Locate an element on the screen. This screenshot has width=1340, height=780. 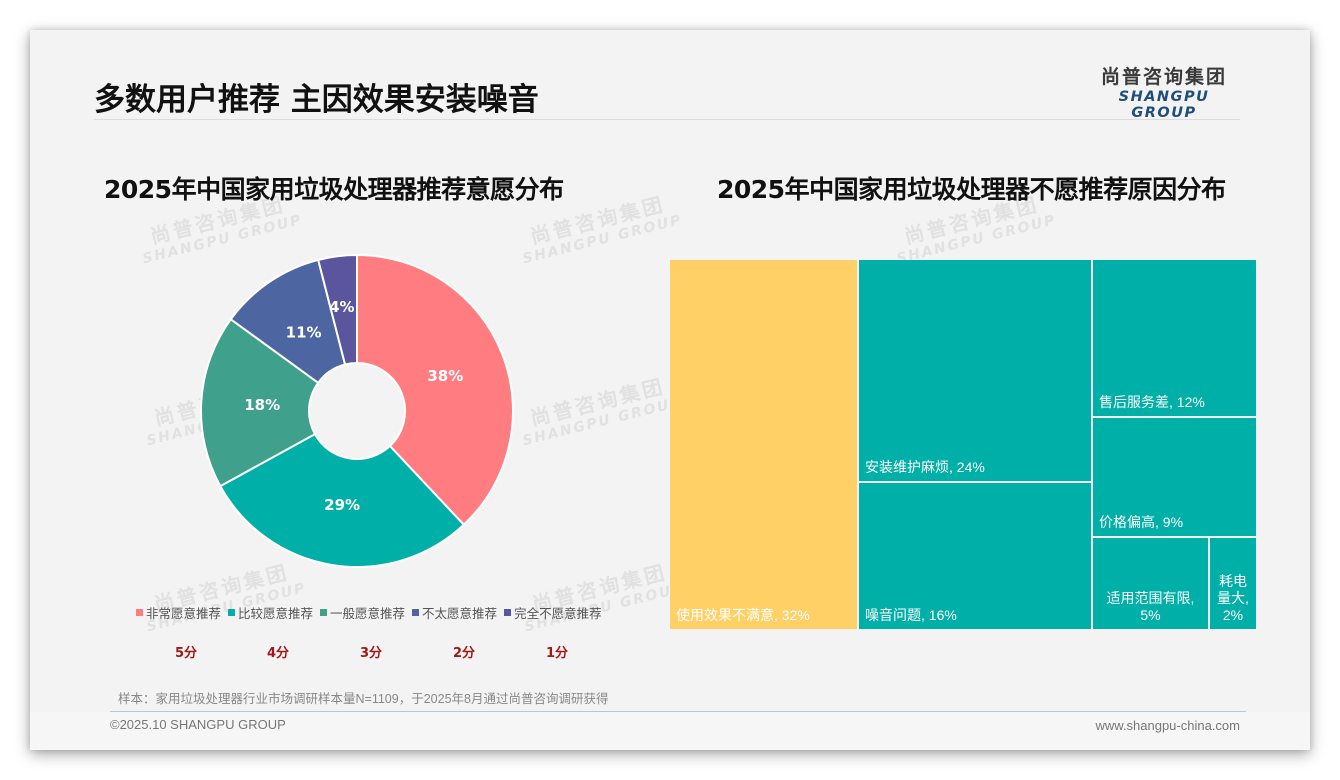
treemap-tile-effect: 使用效果不满意, 32% is located at coordinates (763, 444).